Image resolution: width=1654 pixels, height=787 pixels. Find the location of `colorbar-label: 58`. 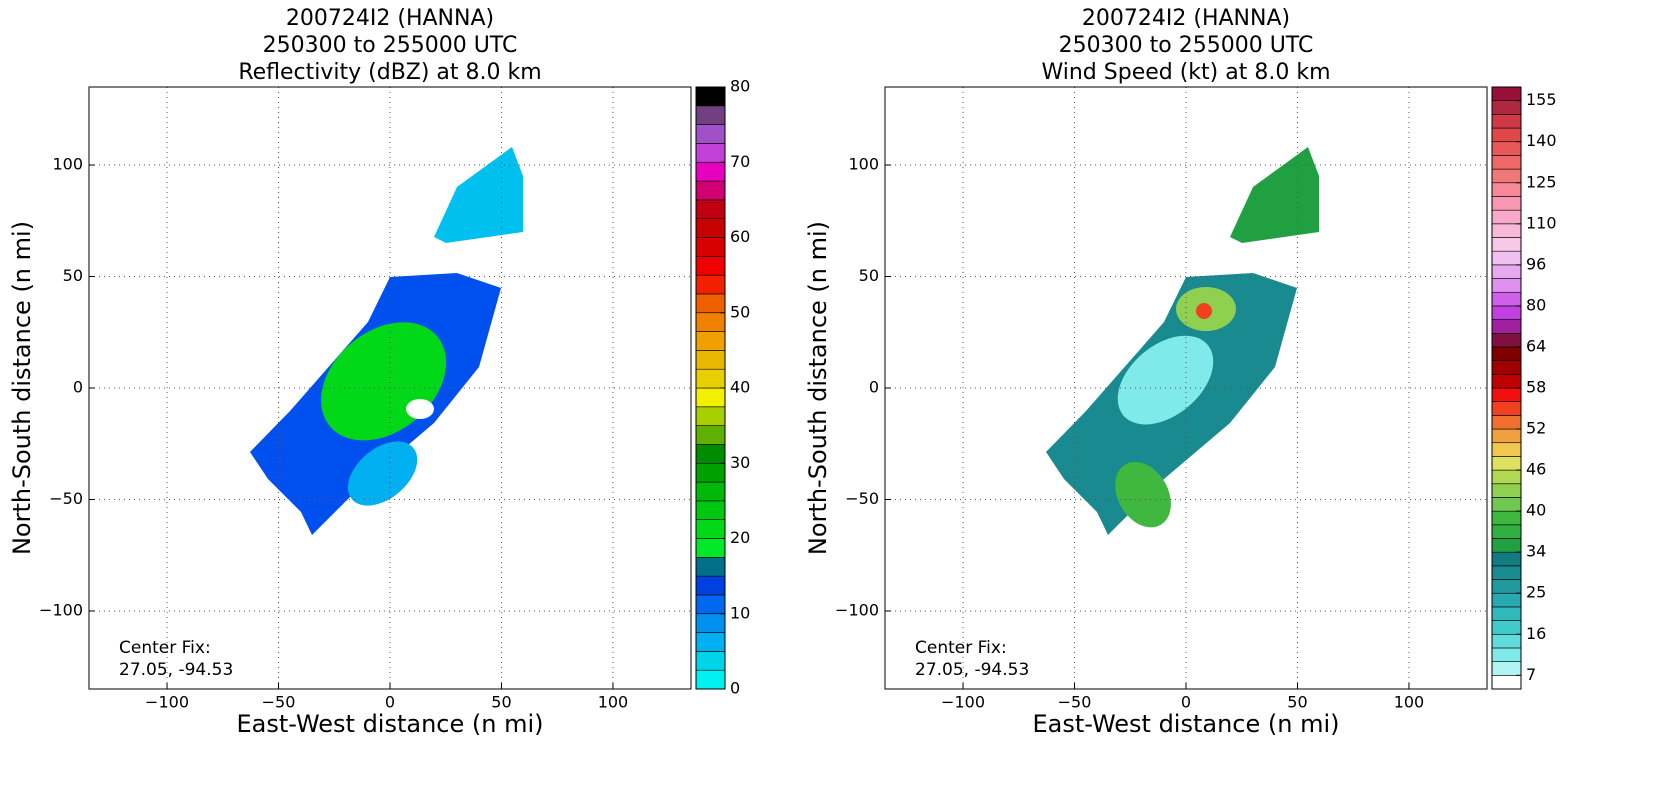

colorbar-label: 58 is located at coordinates (1536, 387).